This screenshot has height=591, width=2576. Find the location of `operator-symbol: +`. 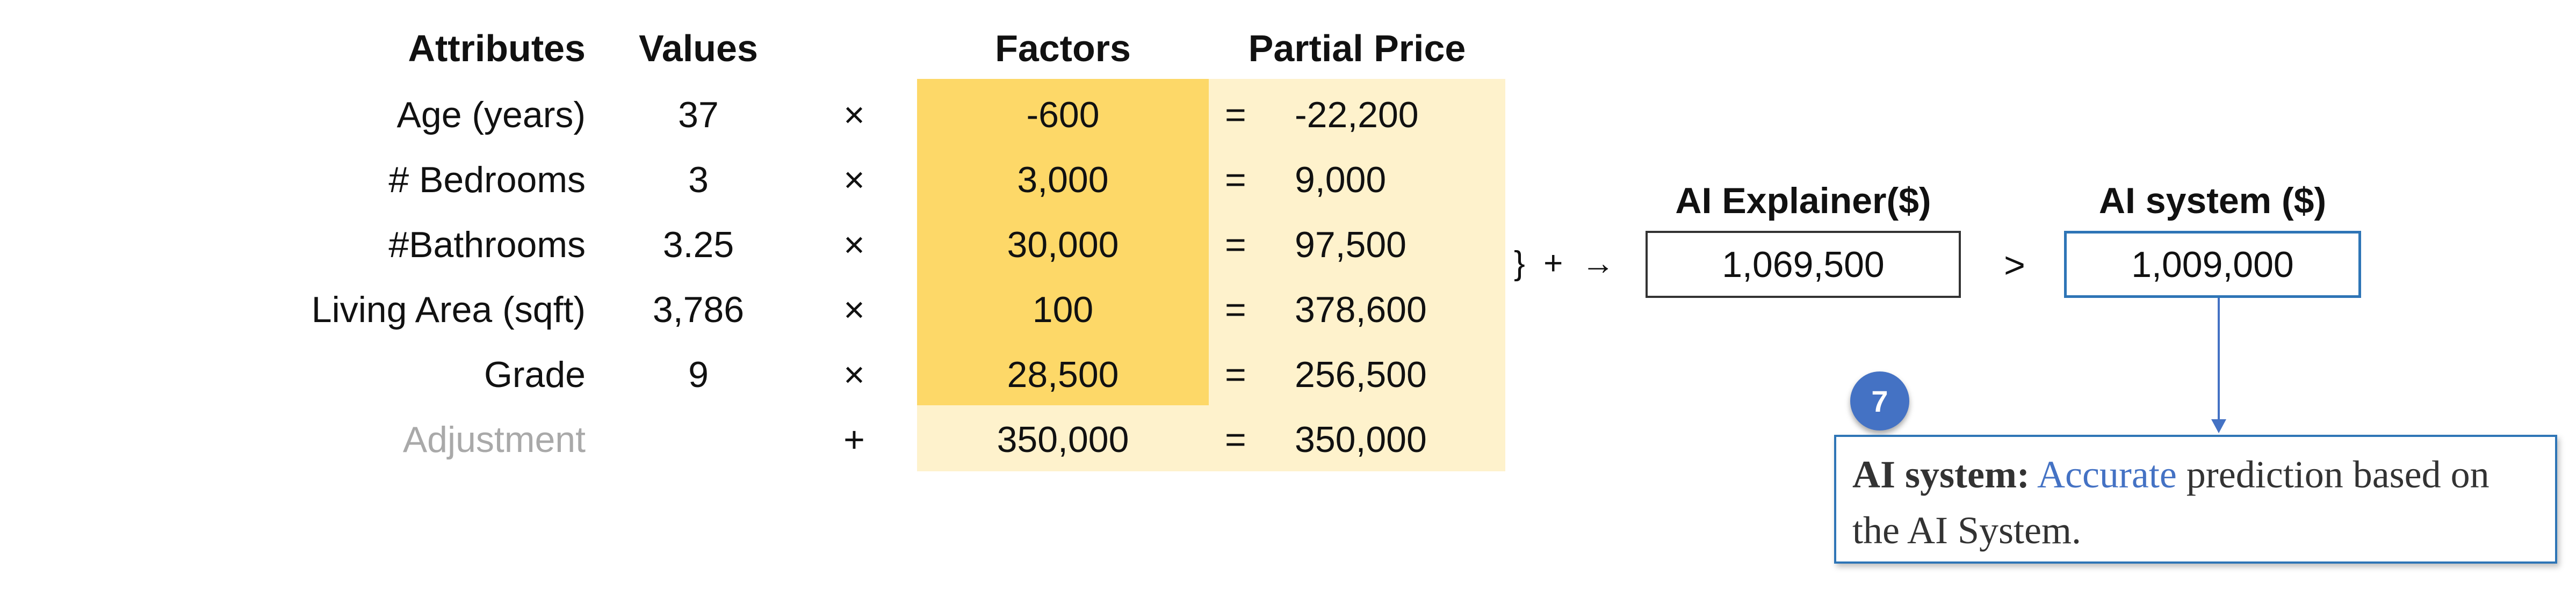

operator-symbol: + is located at coordinates (854, 440).